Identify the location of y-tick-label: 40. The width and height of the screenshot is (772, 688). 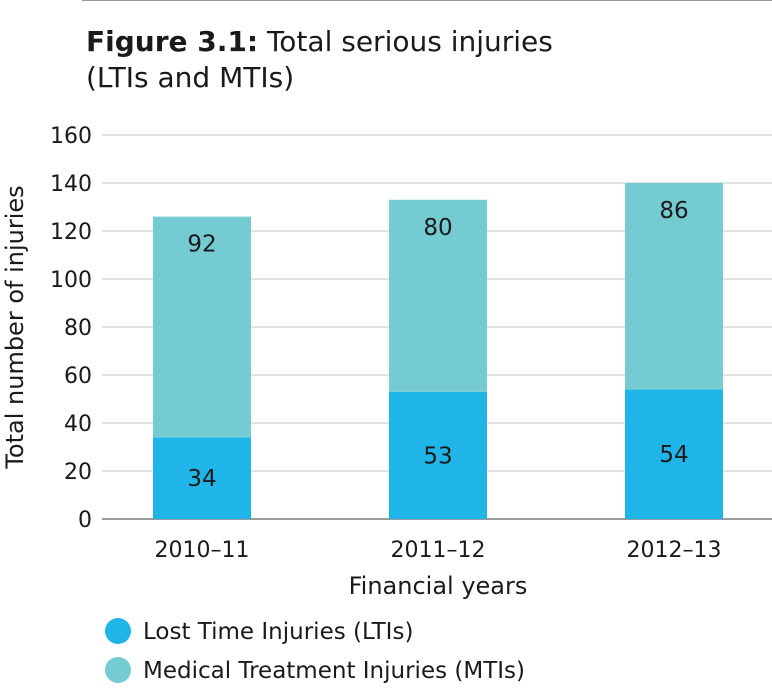
(78, 424).